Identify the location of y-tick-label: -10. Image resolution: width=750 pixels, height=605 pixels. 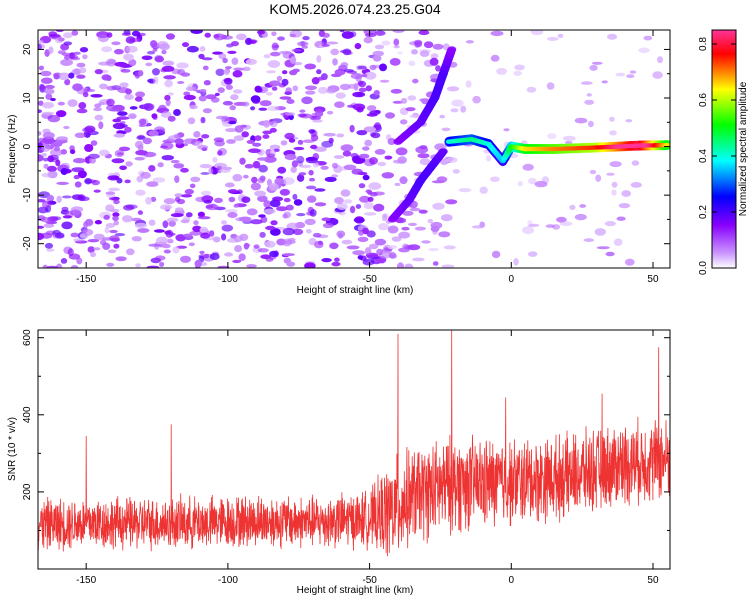
(27, 194).